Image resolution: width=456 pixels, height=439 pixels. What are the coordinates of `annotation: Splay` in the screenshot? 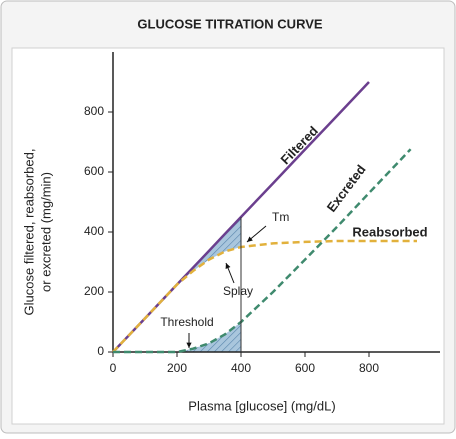 It's located at (238, 291).